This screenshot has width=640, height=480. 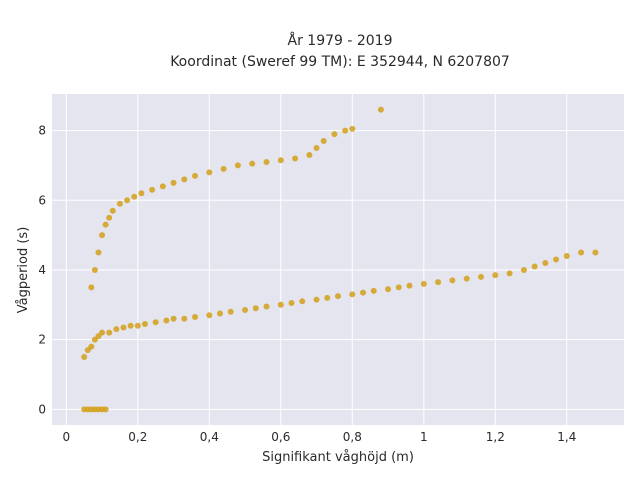 I want to click on x-tick-label: 0,2, so click(x=137, y=437).